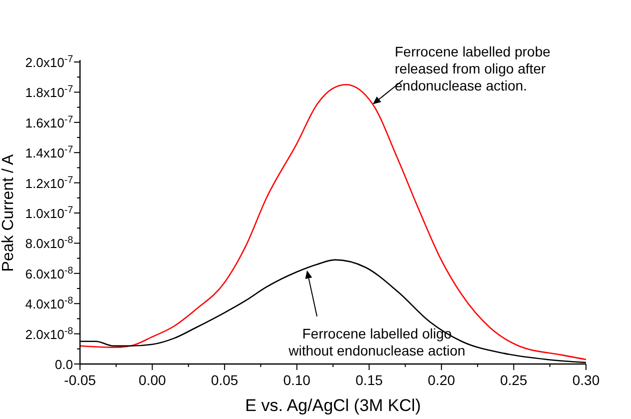 This screenshot has height=419, width=631. I want to click on x-tick-label: 0.30, so click(586, 380).